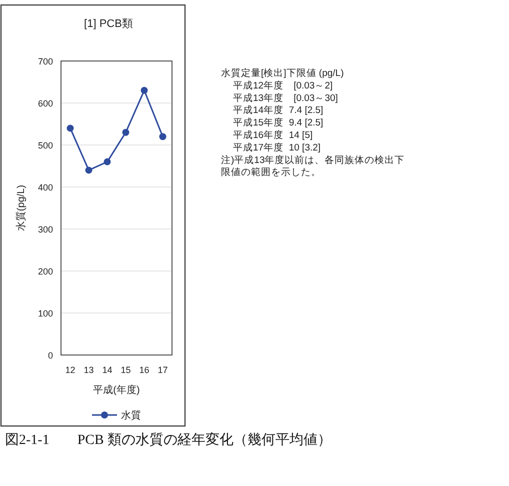  Describe the element at coordinates (278, 122) in the screenshot. I see `text: 平成15年度 9.4 [2.5]` at that location.